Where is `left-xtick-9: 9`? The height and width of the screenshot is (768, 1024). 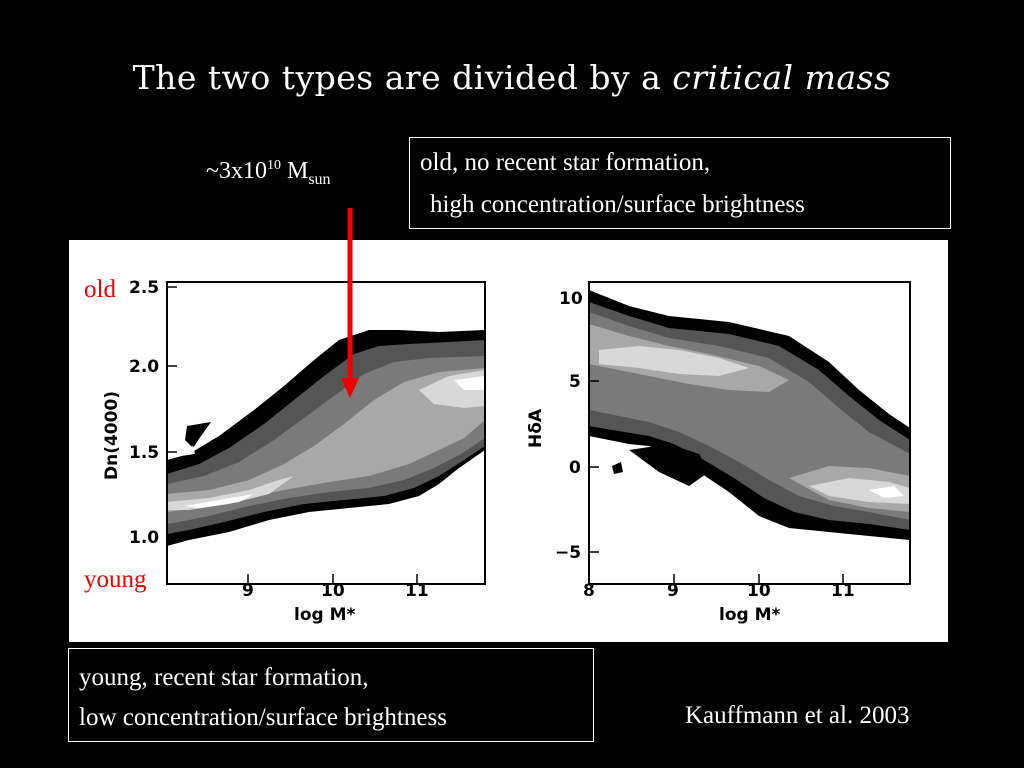
left-xtick-9: 9 is located at coordinates (248, 591).